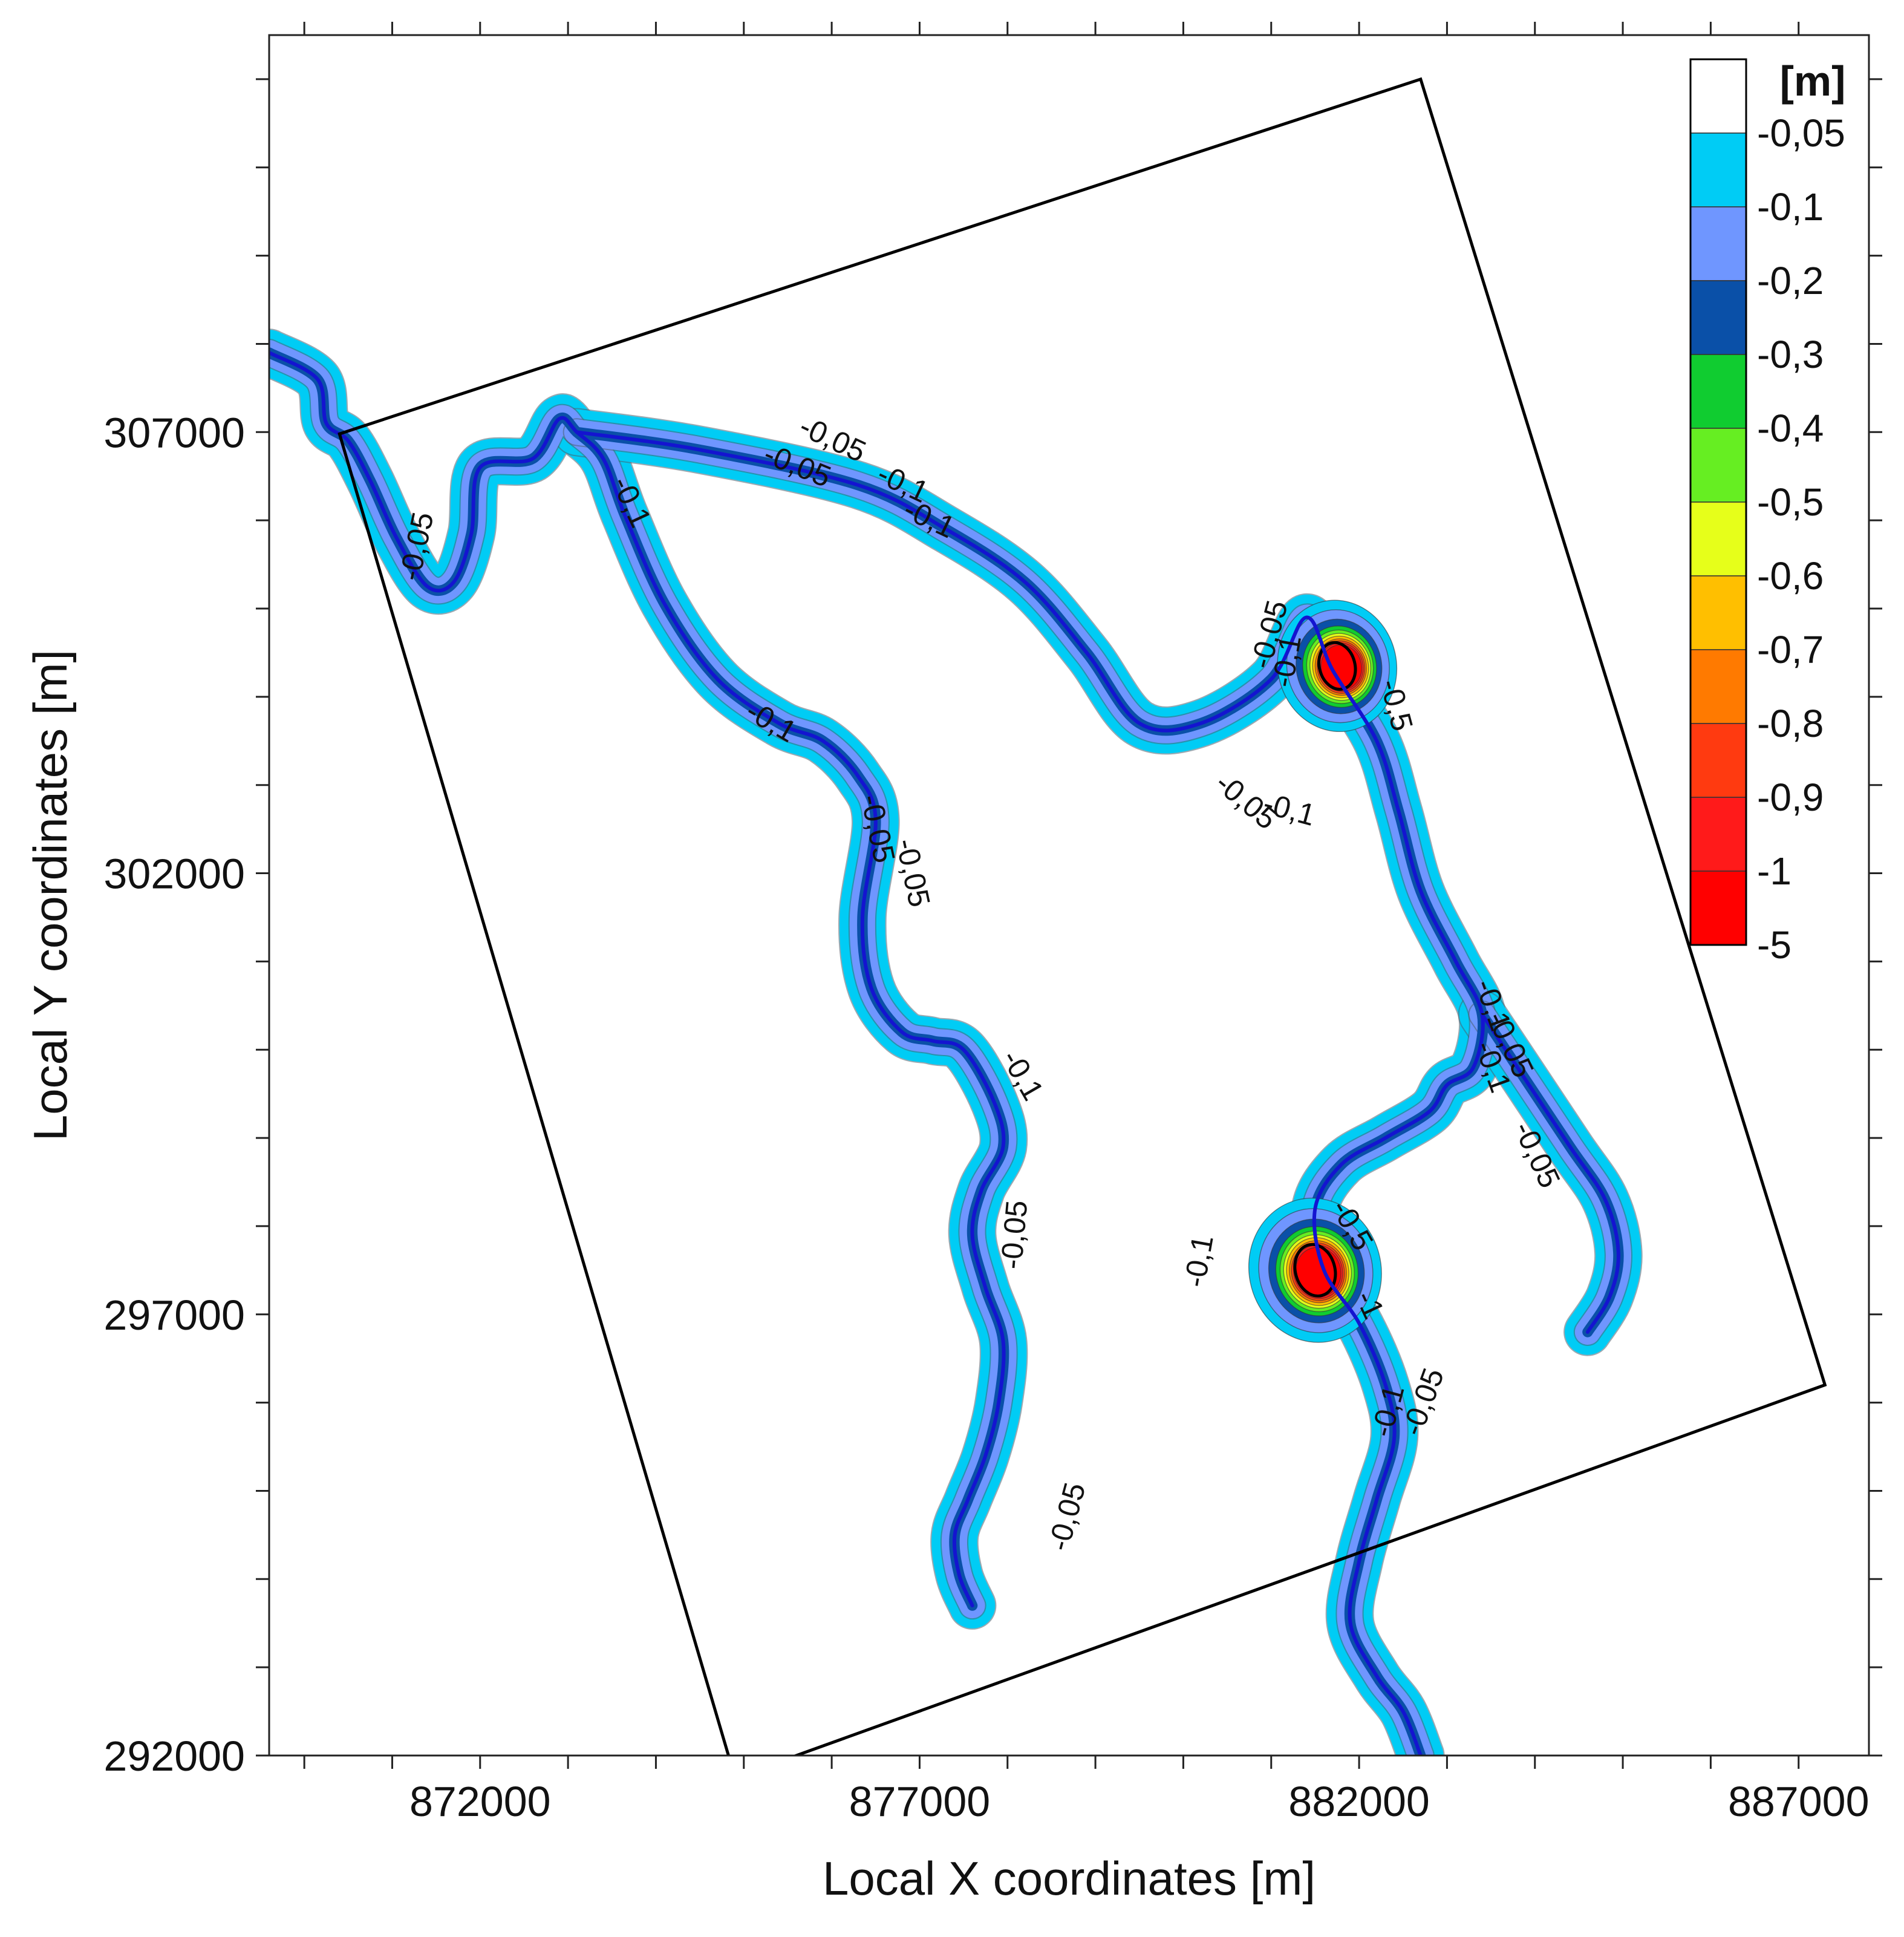 Image resolution: width=1904 pixels, height=1937 pixels. I want to click on colorbar-label: -0,4, so click(1790, 428).